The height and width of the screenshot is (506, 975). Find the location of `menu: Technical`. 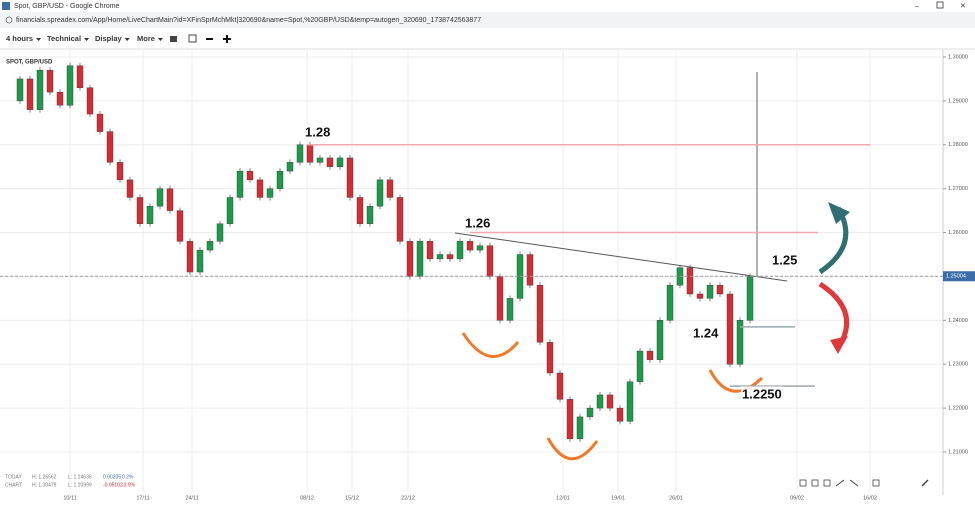

menu: Technical is located at coordinates (64, 38).